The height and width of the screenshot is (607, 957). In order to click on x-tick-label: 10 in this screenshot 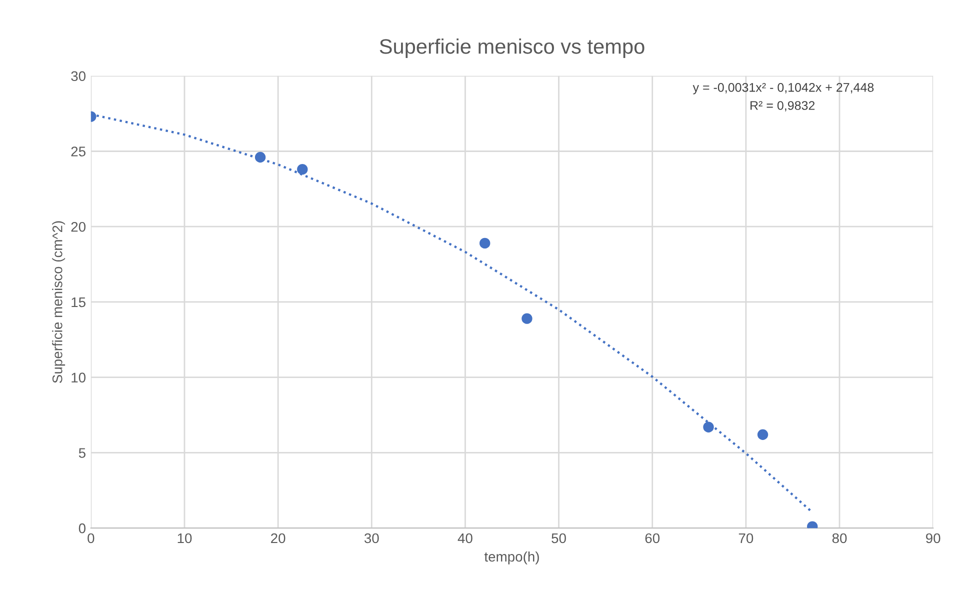, I will do `click(185, 538)`.